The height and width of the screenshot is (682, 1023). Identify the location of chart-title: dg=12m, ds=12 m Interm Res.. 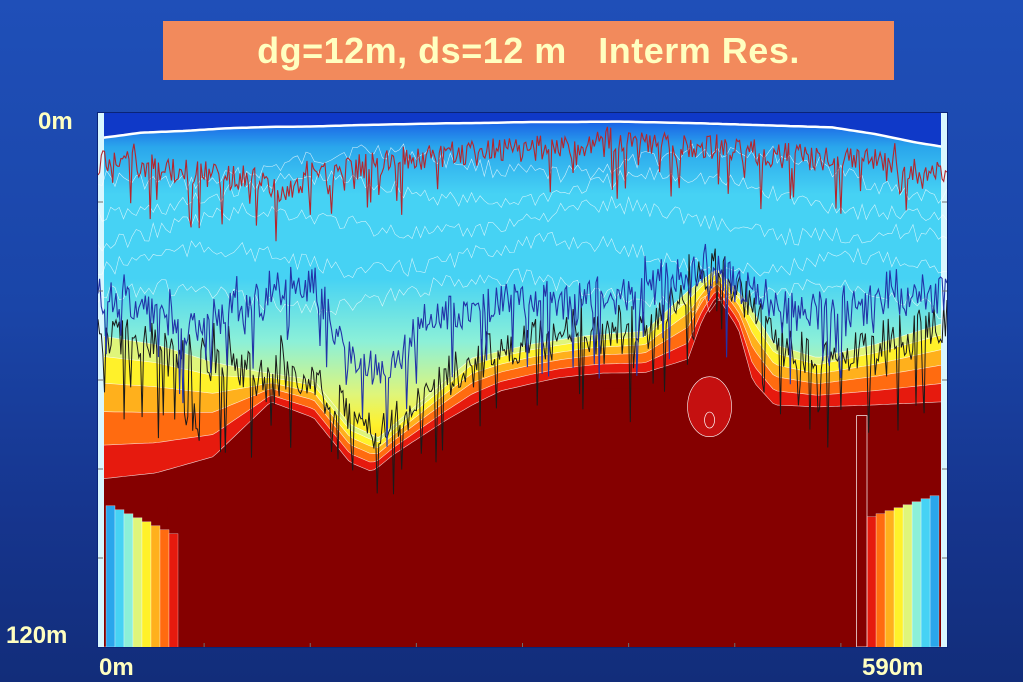
(528, 50).